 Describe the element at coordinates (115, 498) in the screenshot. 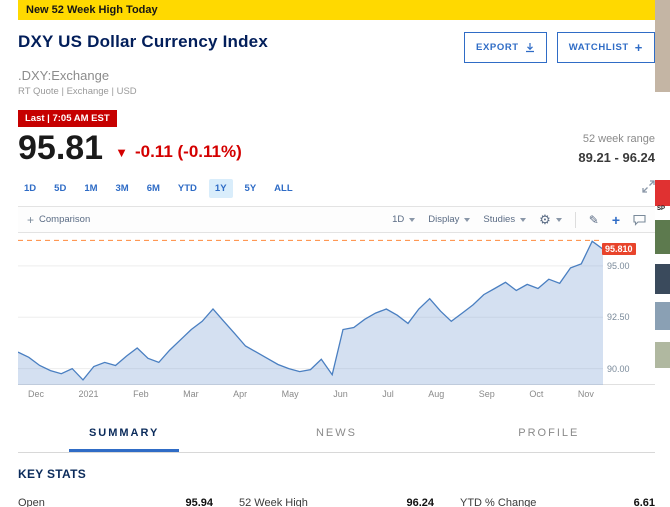

I see `key-stat-row: Open 95.94` at that location.